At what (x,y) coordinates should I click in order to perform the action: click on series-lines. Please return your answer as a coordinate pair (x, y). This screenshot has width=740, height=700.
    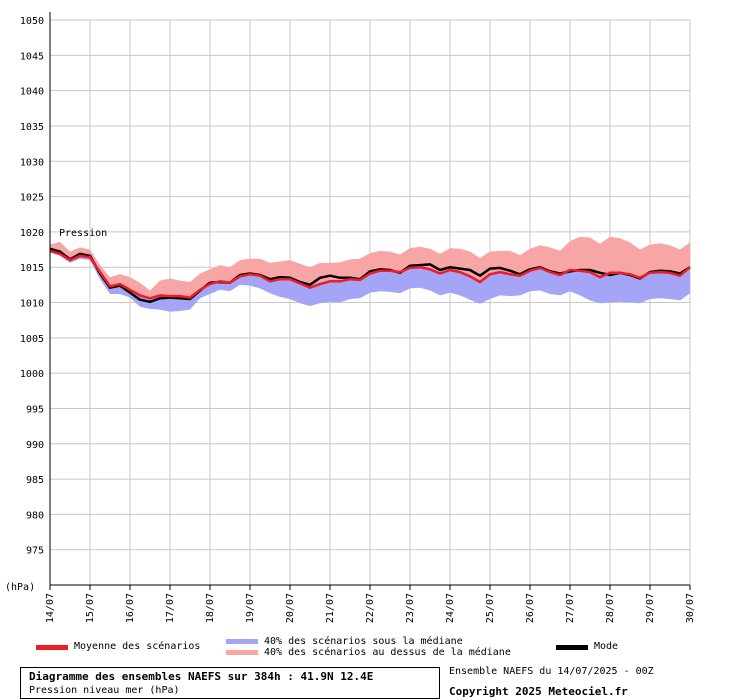
    Looking at the image, I should click on (370, 275).